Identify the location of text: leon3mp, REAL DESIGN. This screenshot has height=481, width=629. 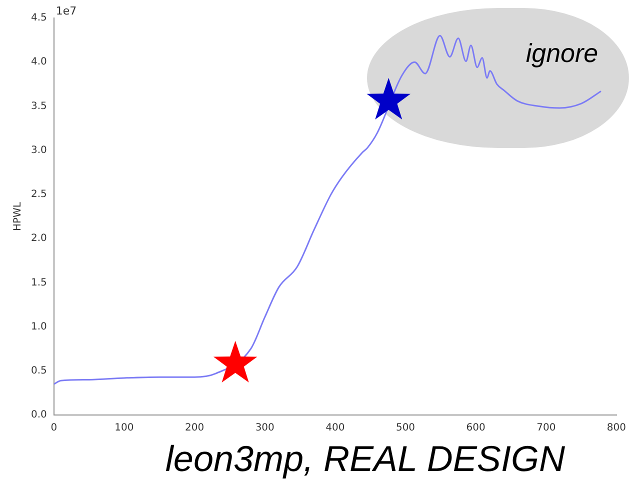
(365, 459).